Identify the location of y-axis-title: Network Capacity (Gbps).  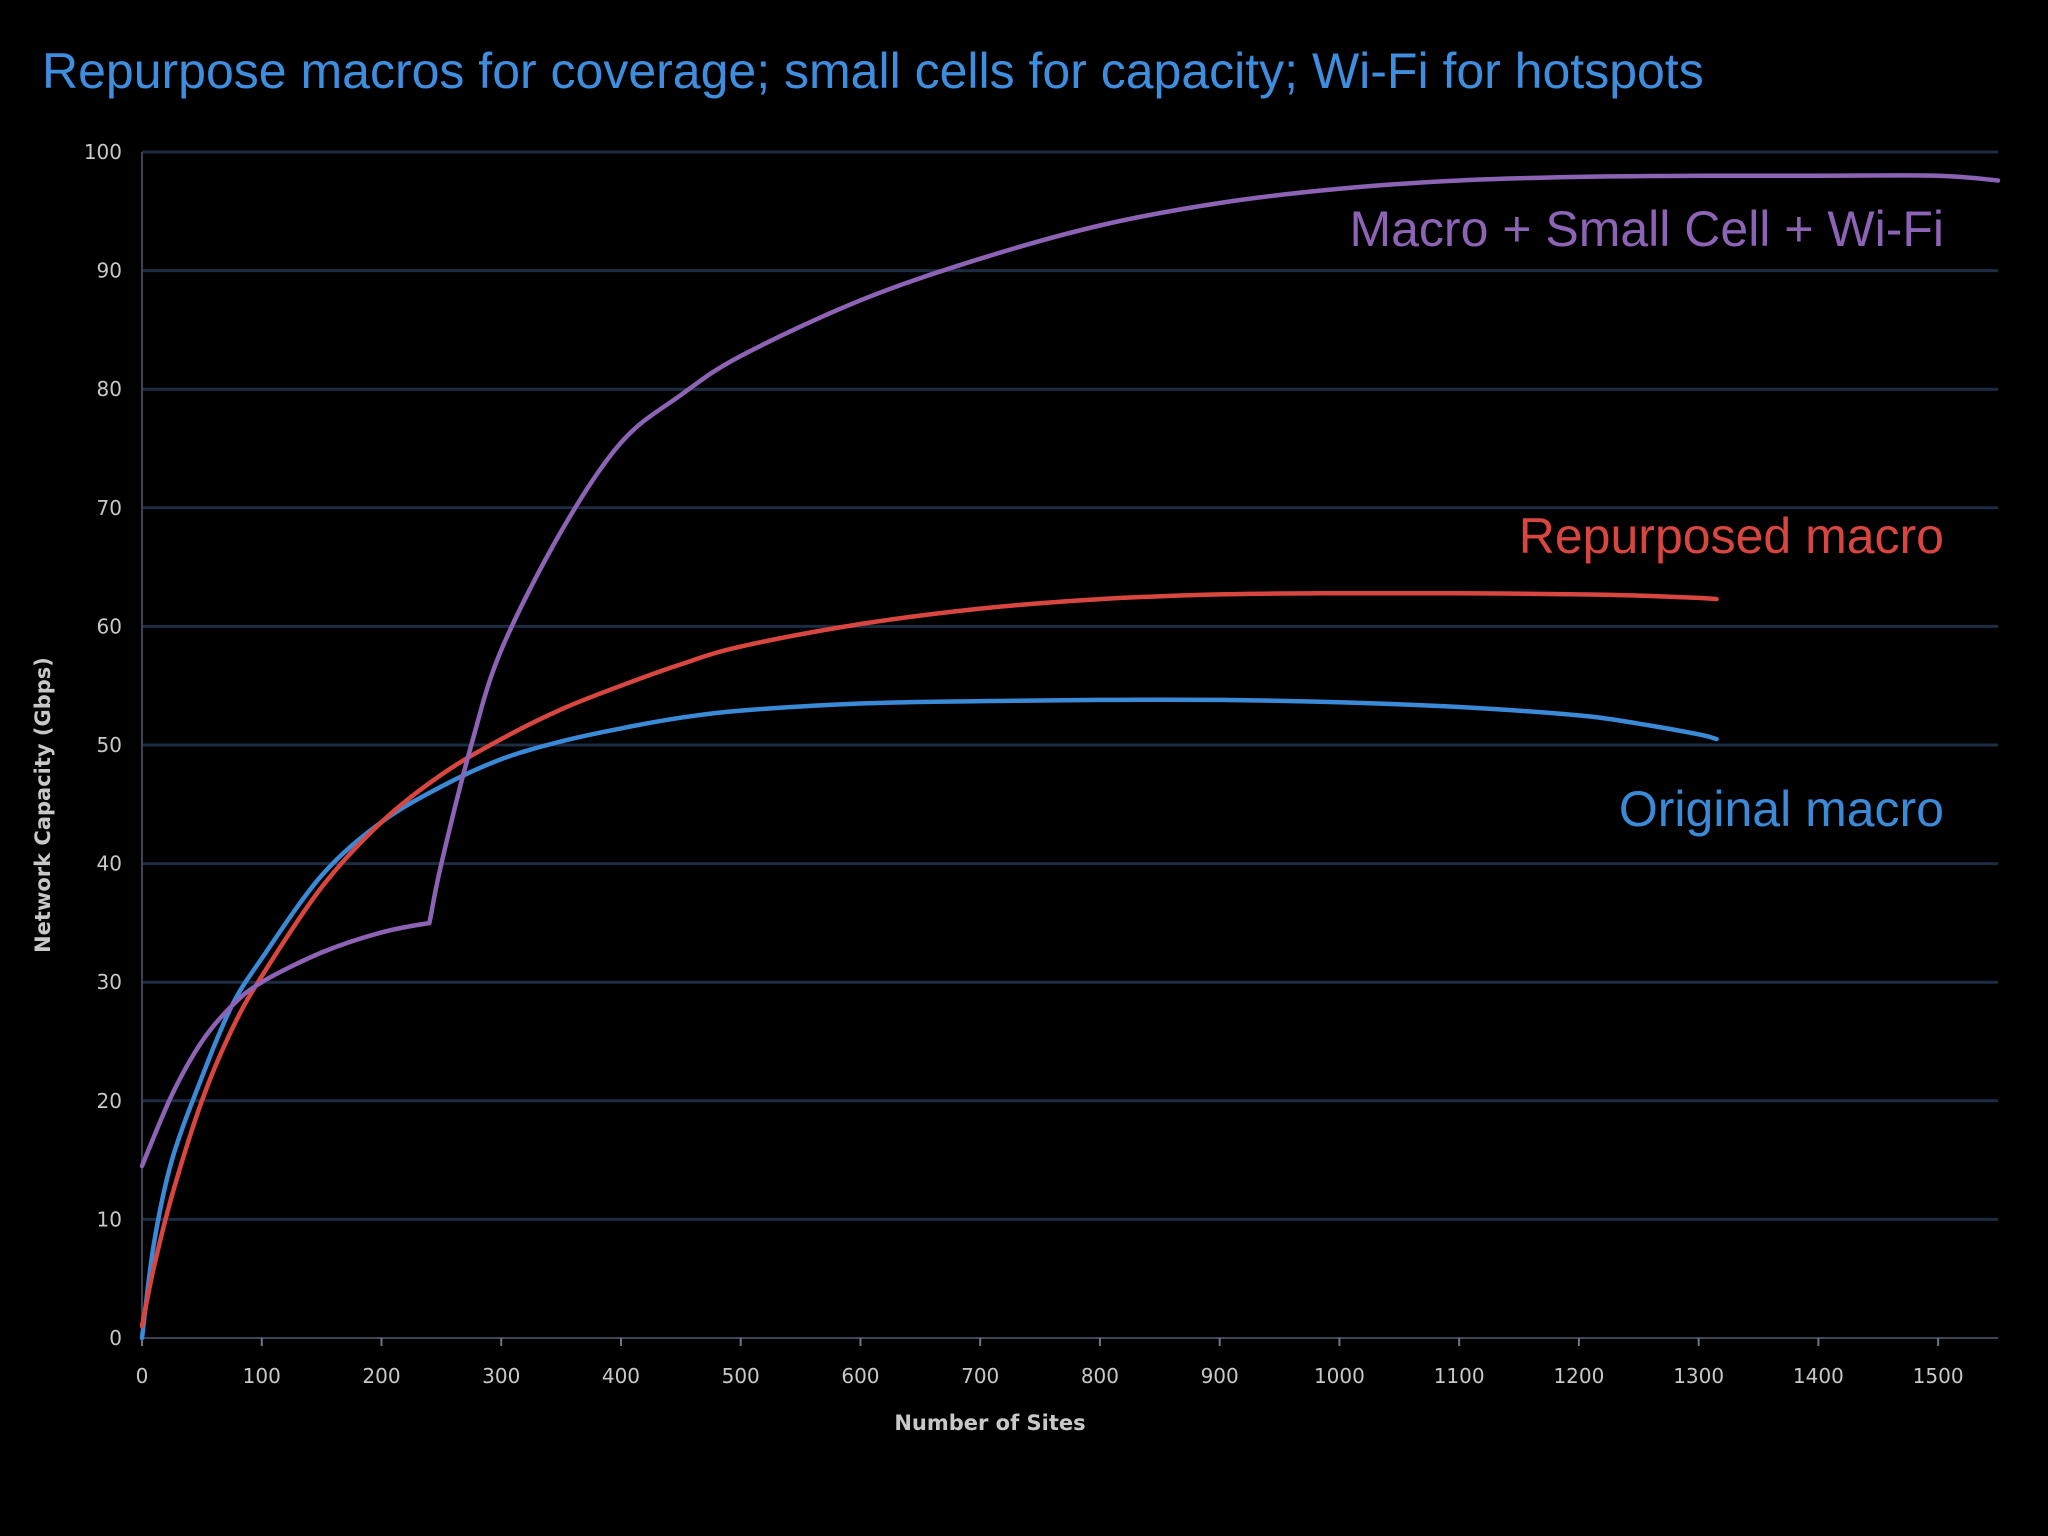
(43, 805).